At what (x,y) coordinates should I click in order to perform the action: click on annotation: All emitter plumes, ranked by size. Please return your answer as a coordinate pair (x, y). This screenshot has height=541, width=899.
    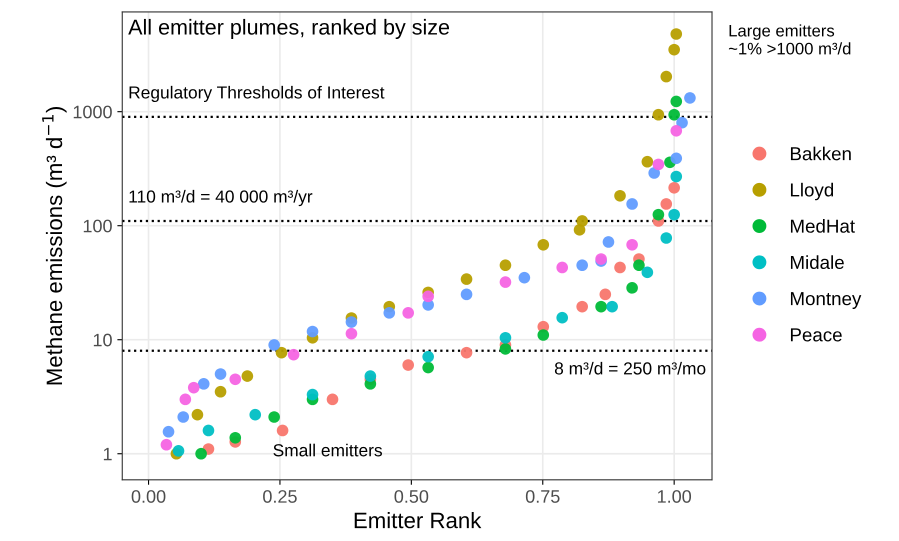
    Looking at the image, I should click on (289, 28).